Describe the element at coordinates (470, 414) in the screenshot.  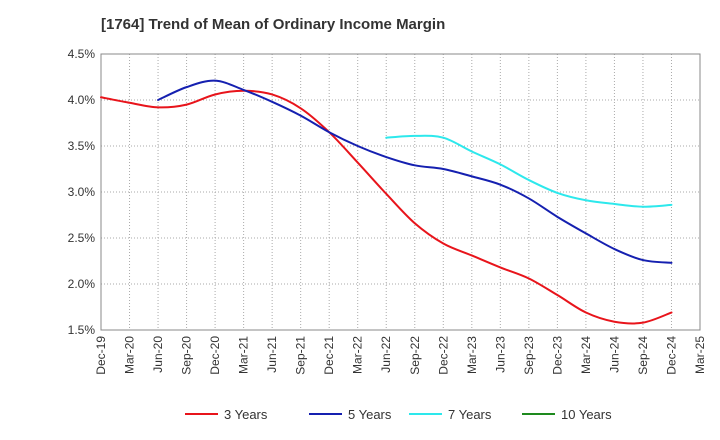
I see `legend-label-7-years: 7 Years` at that location.